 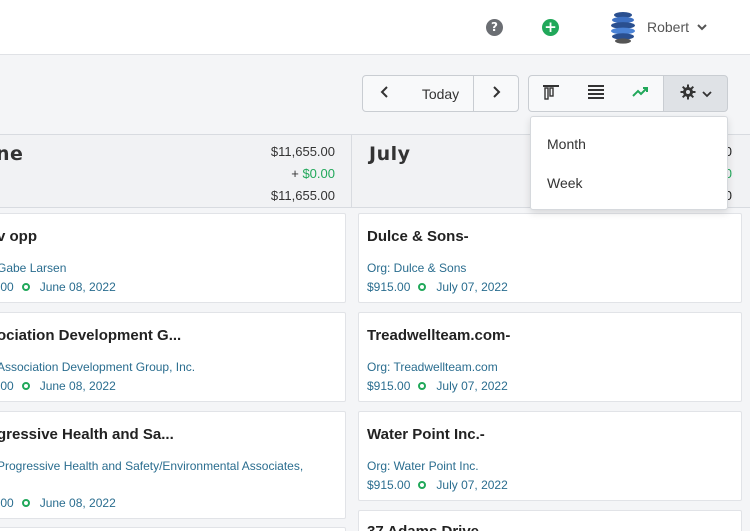 I want to click on column-title: ne, so click(x=12, y=154).